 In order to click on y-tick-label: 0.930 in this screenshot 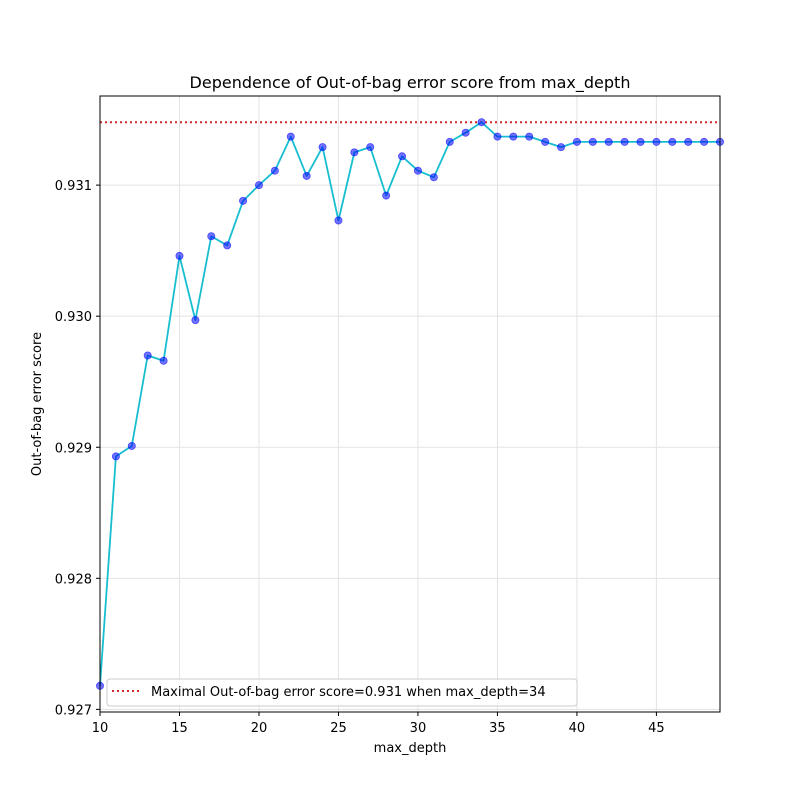, I will do `click(73, 317)`.